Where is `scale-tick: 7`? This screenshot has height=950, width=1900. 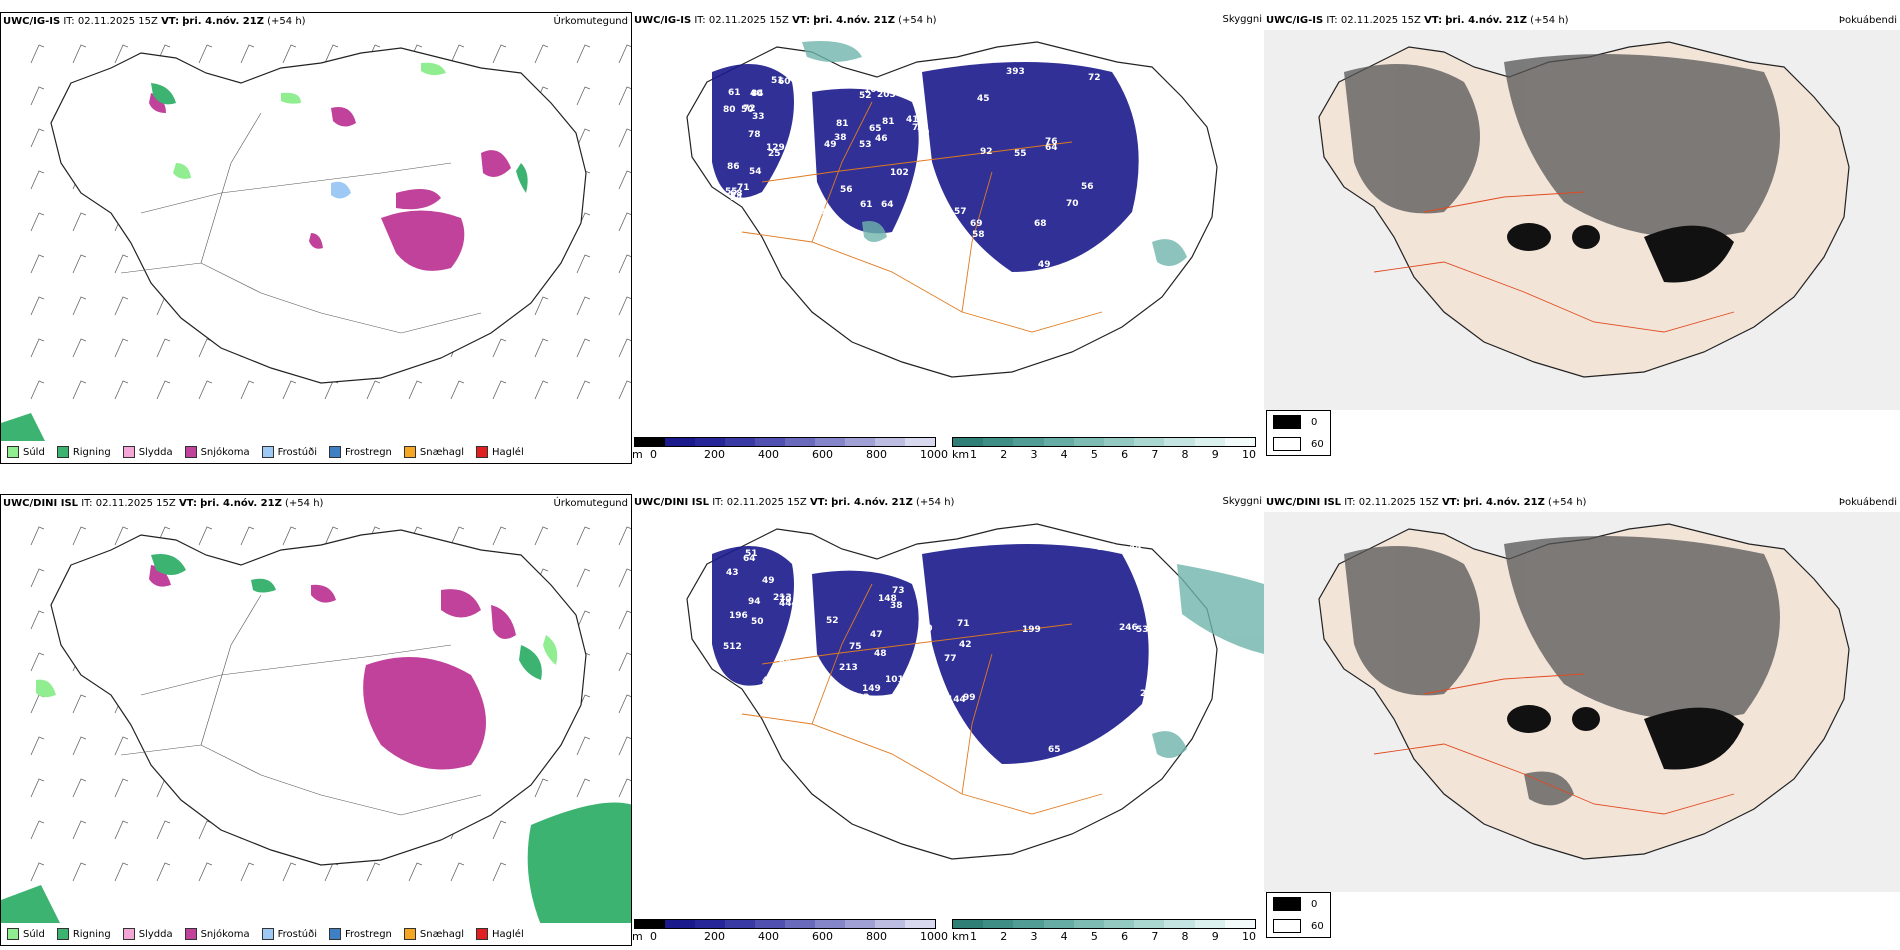
scale-tick: 7 is located at coordinates (1155, 454).